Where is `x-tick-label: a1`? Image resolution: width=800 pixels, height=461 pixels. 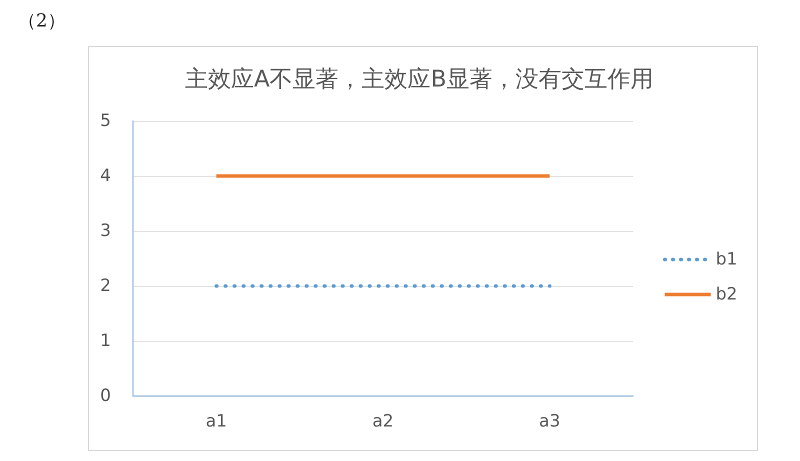 x-tick-label: a1 is located at coordinates (216, 422).